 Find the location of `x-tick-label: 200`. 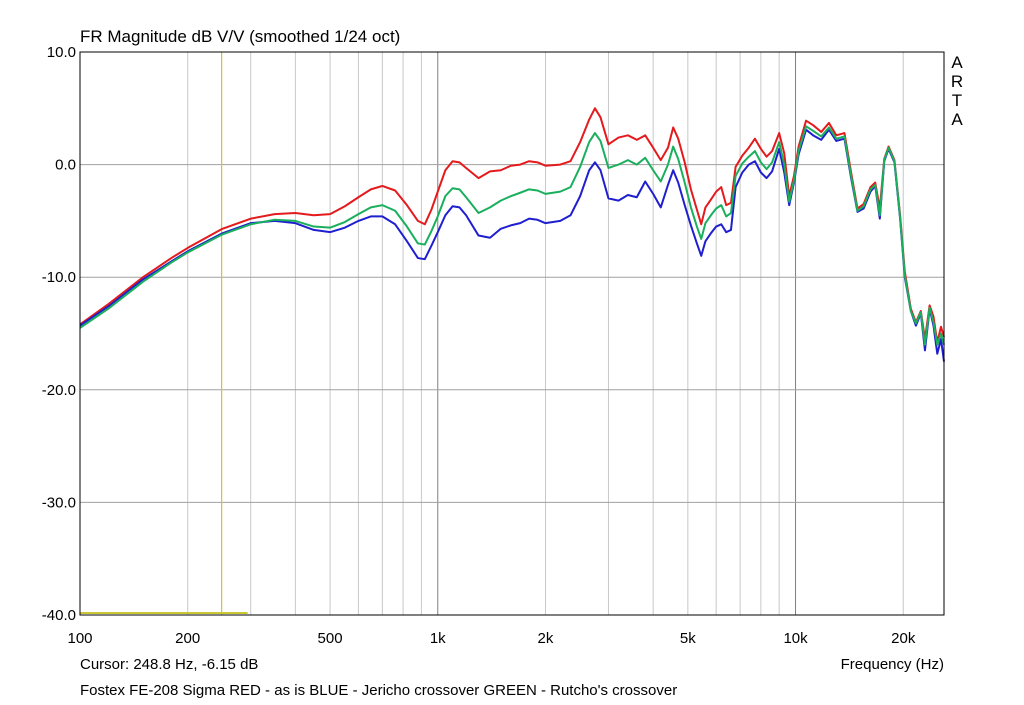

x-tick-label: 200 is located at coordinates (187, 638).